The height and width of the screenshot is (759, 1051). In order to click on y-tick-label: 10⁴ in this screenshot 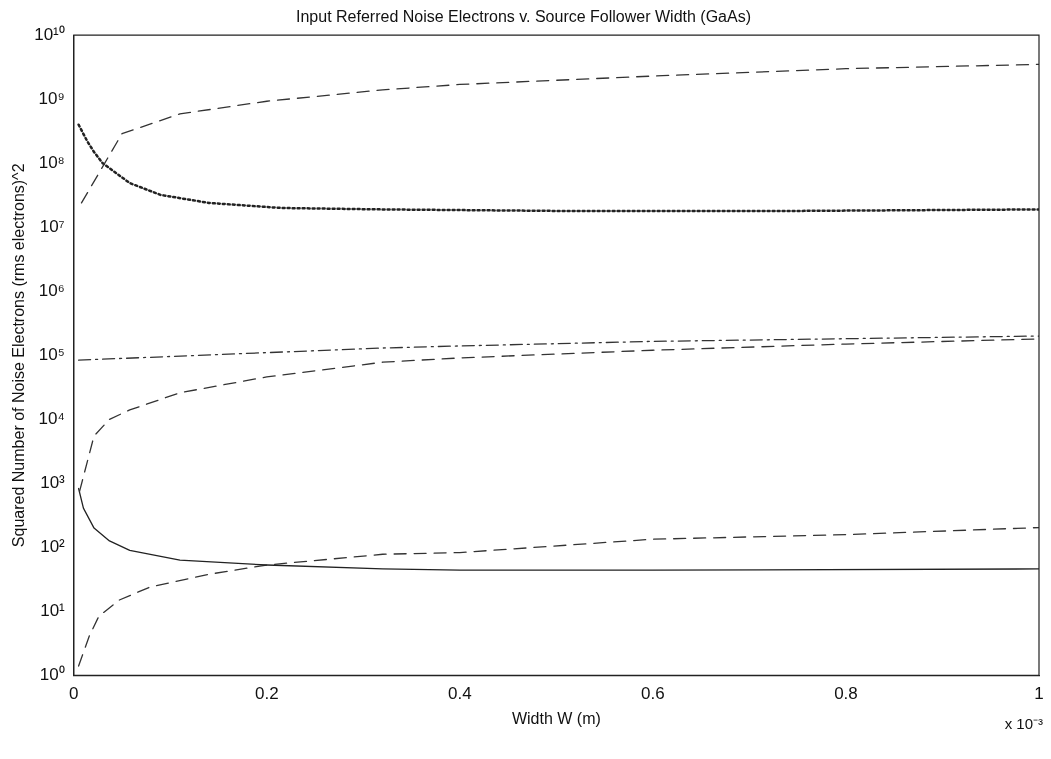, I will do `click(51, 419)`.